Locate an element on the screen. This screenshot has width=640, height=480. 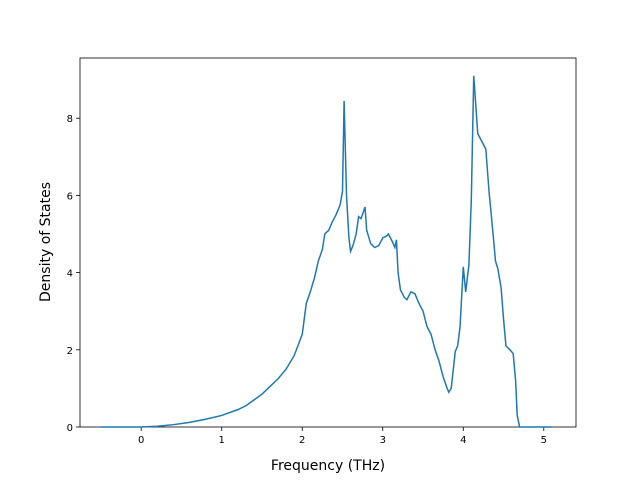
x-tick-label: 2 is located at coordinates (302, 440).